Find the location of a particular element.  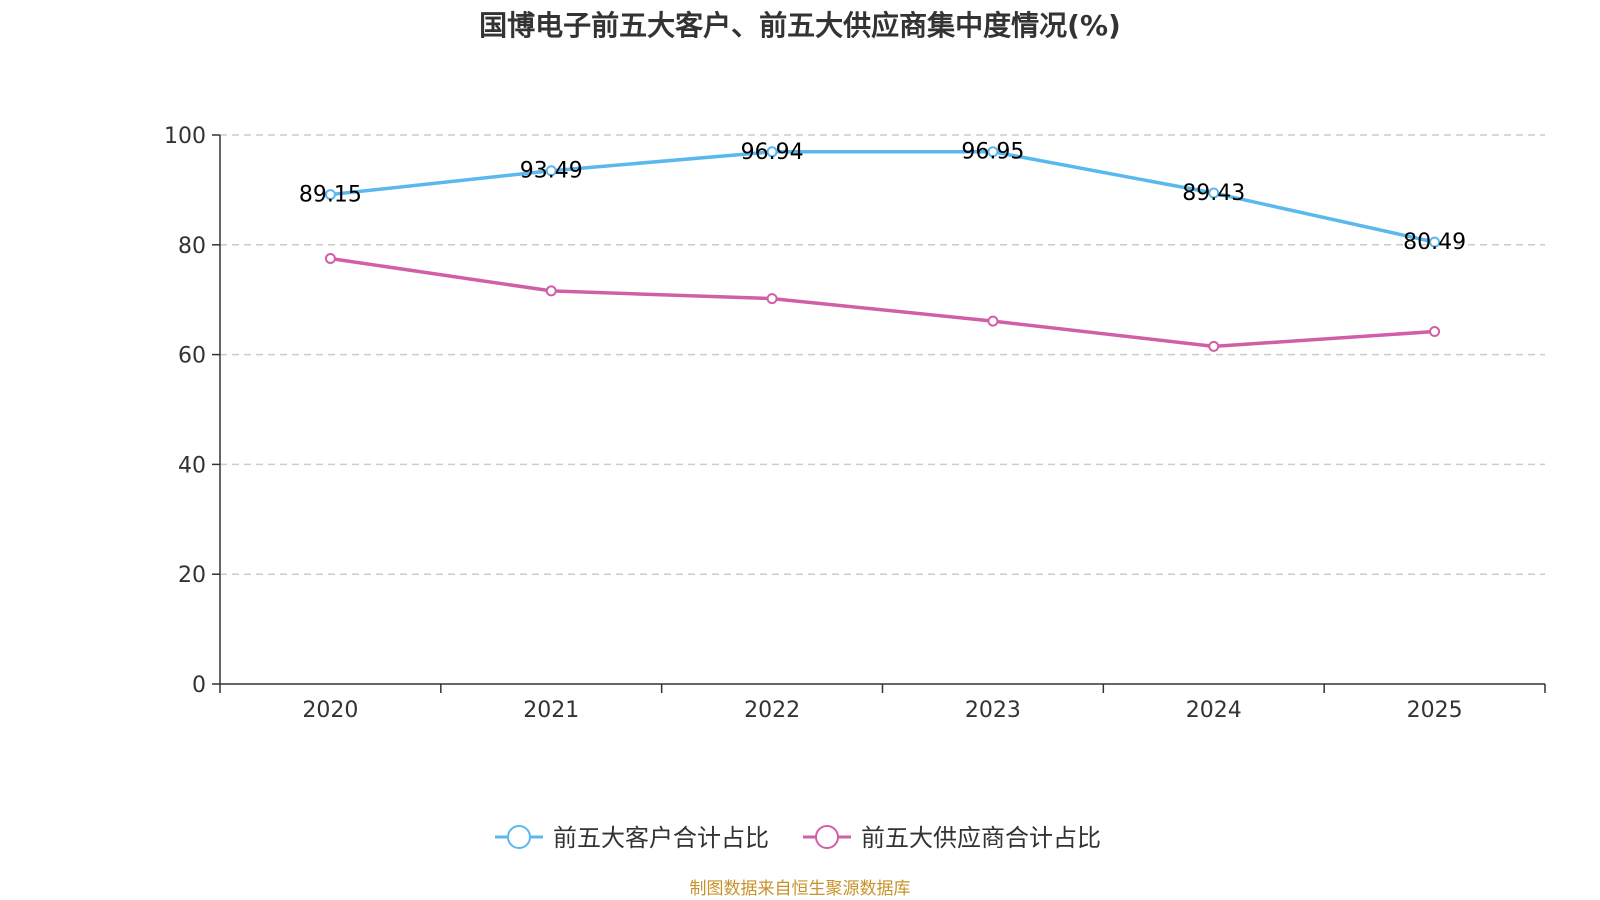

series-0-point-2021 is located at coordinates (551, 171).